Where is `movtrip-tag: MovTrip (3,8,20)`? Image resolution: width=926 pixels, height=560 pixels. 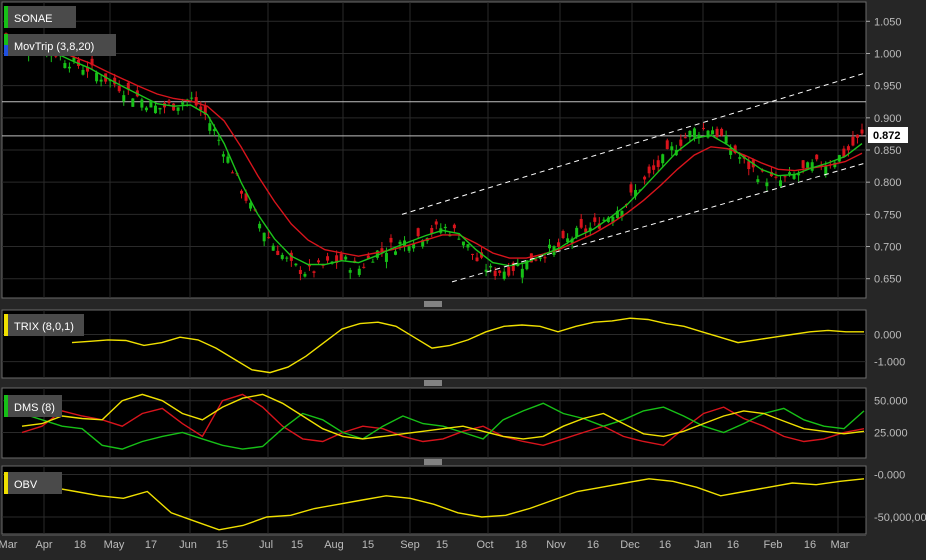
movtrip-tag: MovTrip (3,8,20) is located at coordinates (60, 45).